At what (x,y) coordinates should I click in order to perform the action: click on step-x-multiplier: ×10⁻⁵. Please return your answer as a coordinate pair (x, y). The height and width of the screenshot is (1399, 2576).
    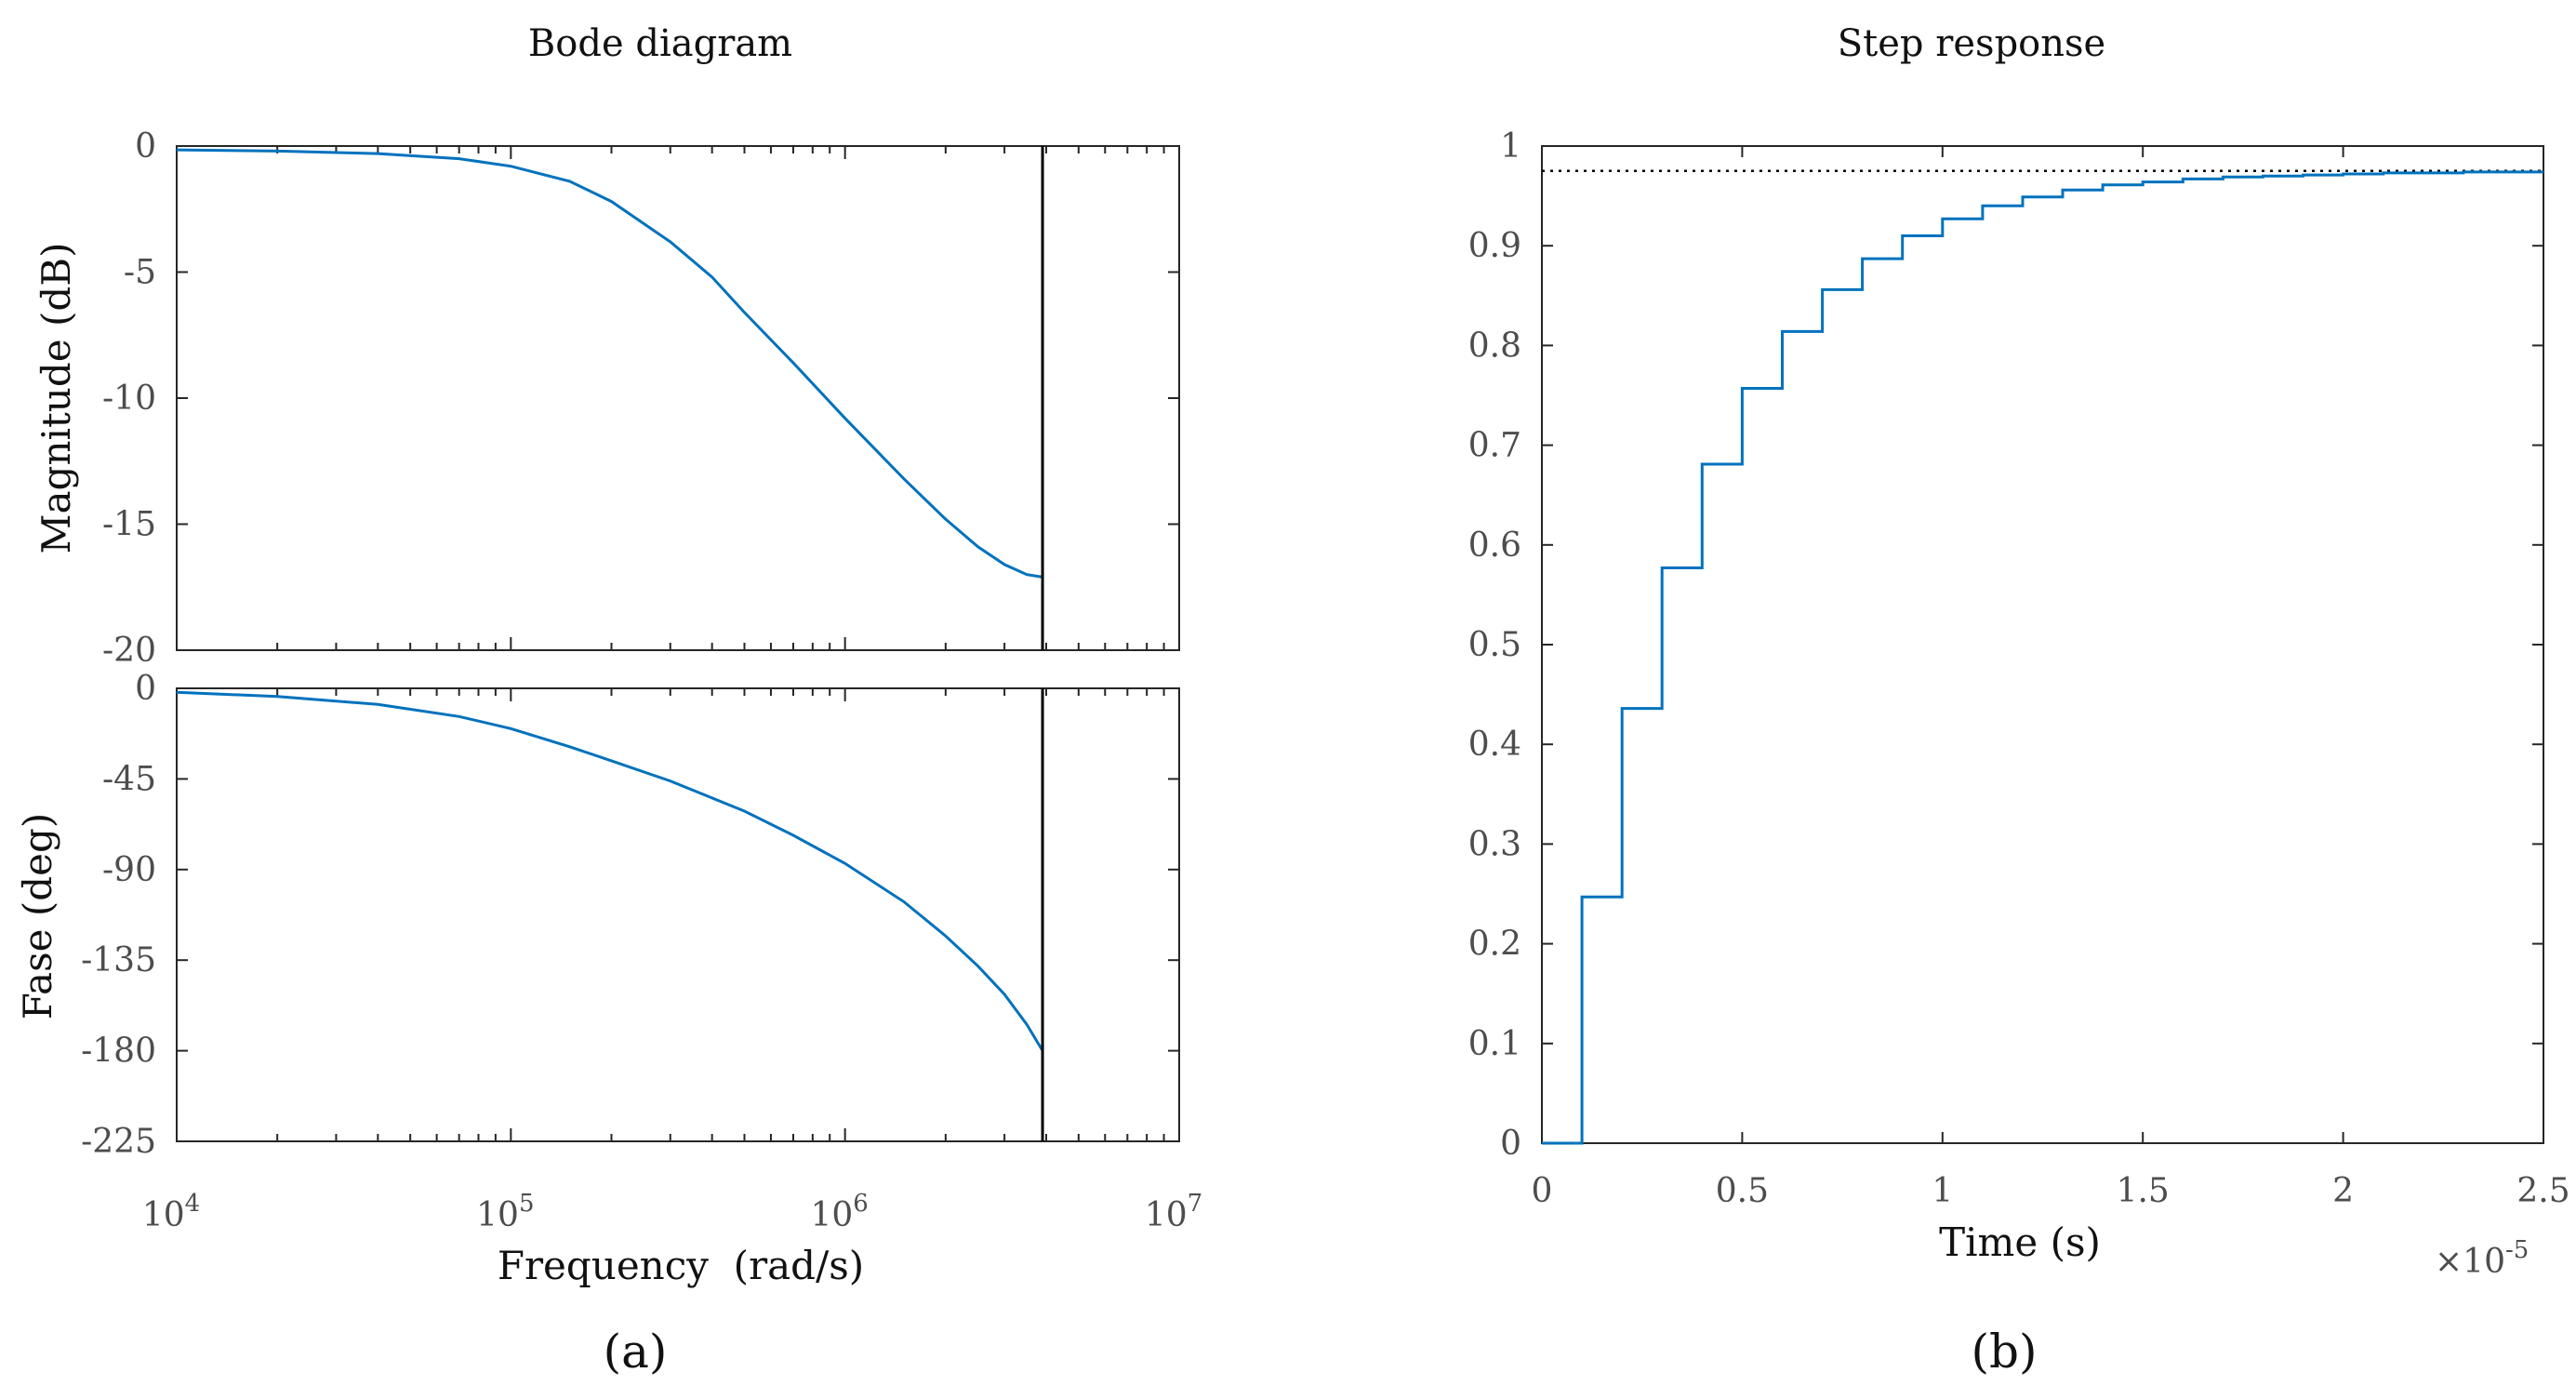
    Looking at the image, I should click on (2482, 1258).